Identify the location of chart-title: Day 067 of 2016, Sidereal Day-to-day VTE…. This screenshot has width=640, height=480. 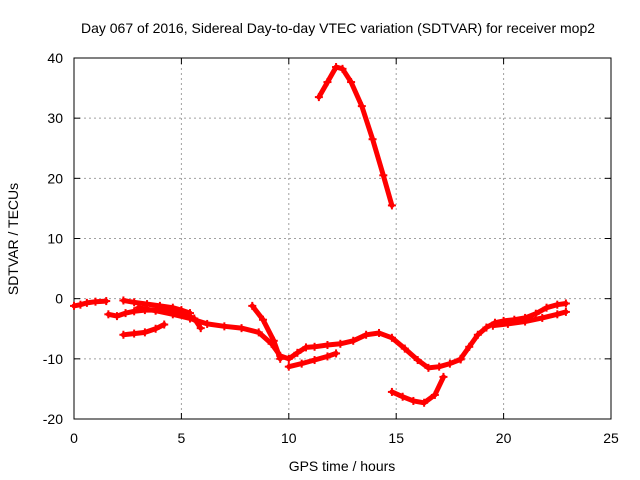
(338, 28).